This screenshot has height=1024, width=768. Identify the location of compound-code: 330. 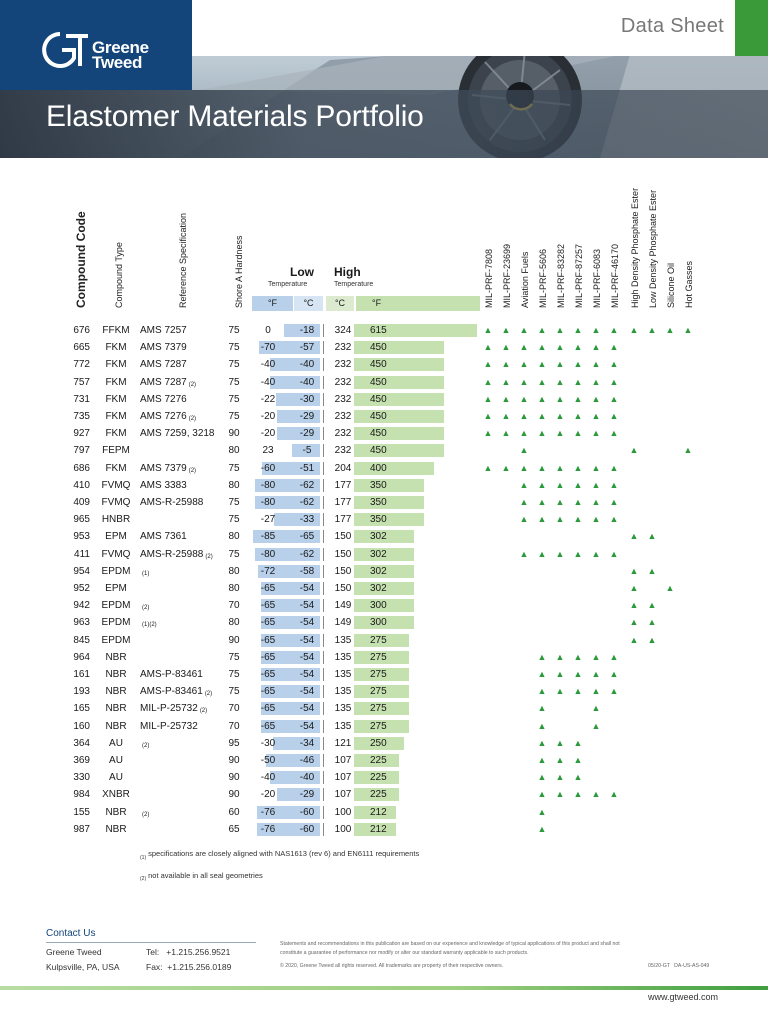
(81, 778).